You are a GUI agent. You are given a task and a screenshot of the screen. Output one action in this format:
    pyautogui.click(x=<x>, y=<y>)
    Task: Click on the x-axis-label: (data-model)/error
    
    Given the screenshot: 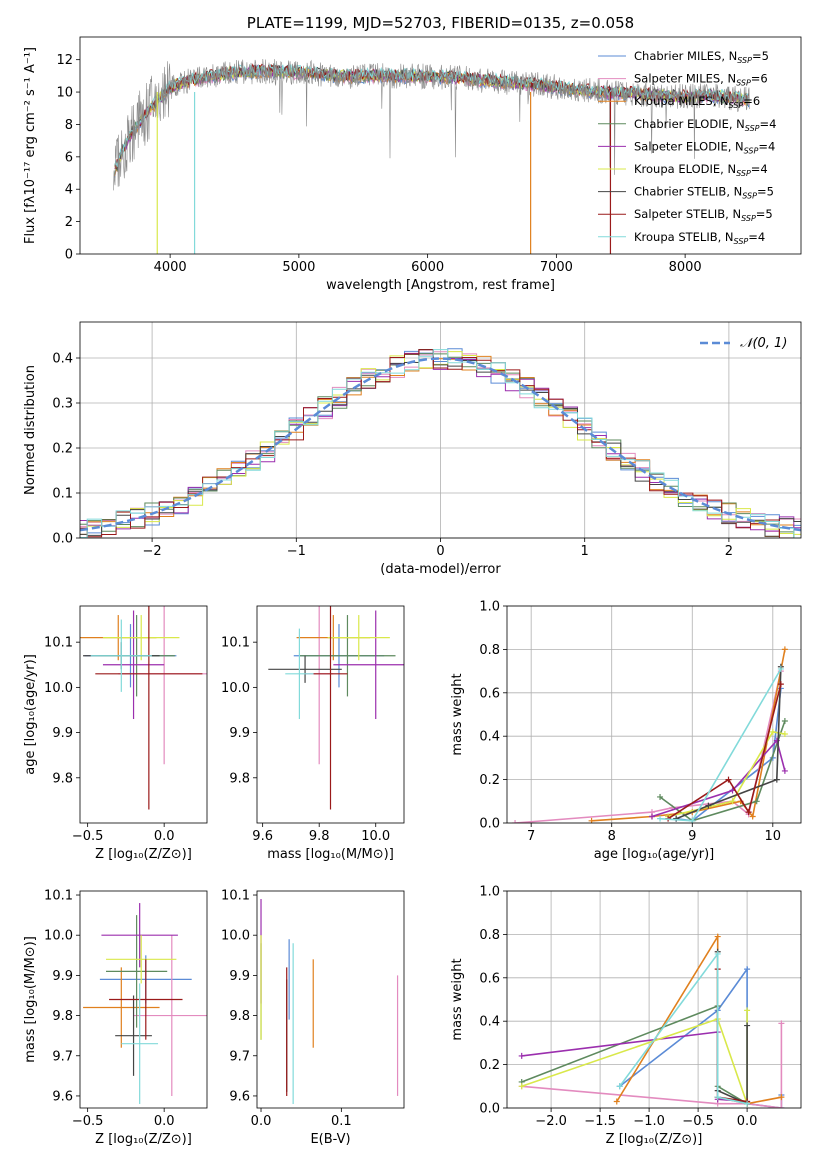 What is the action you would take?
    pyautogui.click(x=440, y=569)
    